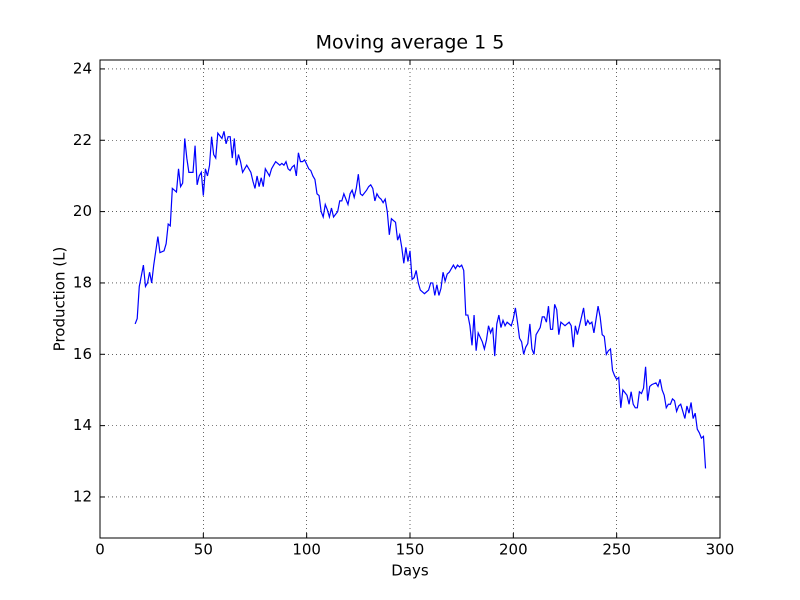 This screenshot has width=800, height=600. Describe the element at coordinates (616, 550) in the screenshot. I see `x-tick-label: 250` at that location.